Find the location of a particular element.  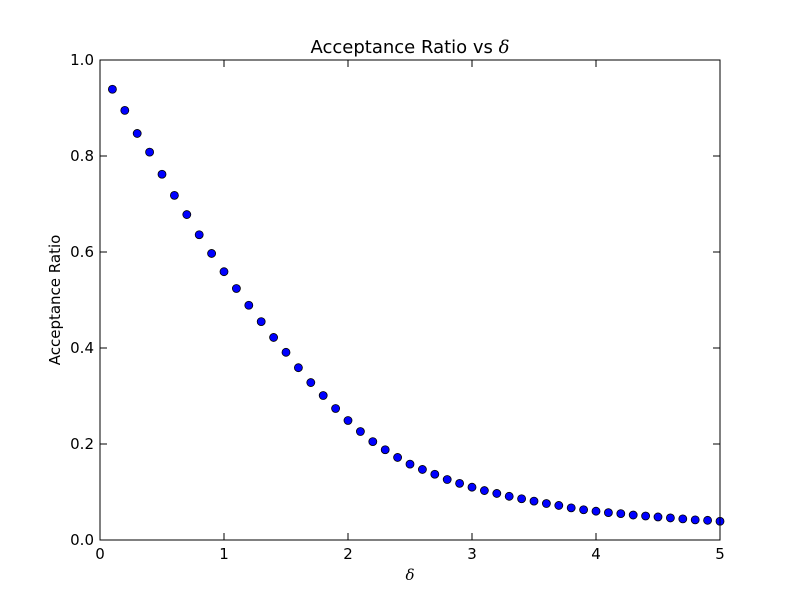

x-tick-label: 2 is located at coordinates (348, 554).